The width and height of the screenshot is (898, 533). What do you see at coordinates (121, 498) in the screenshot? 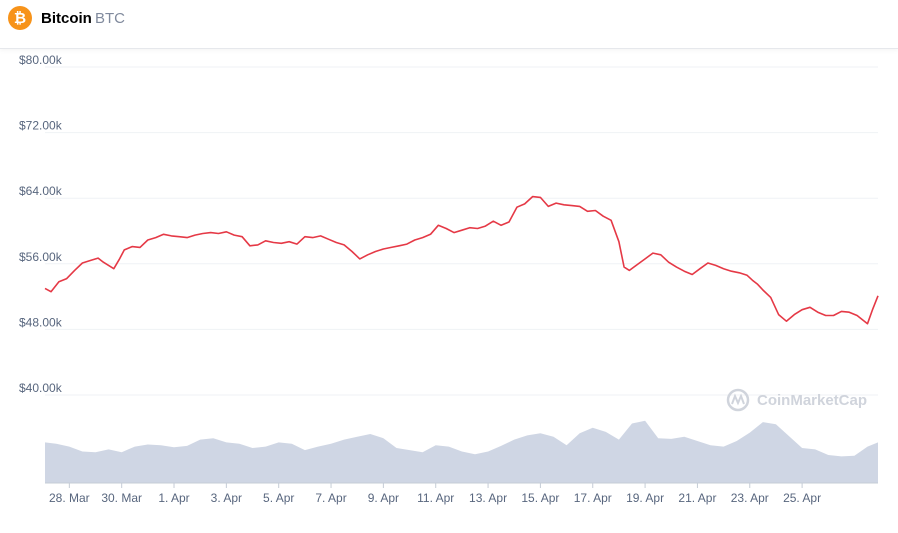
I see `x-tick-label: 30. Mar` at bounding box center [121, 498].